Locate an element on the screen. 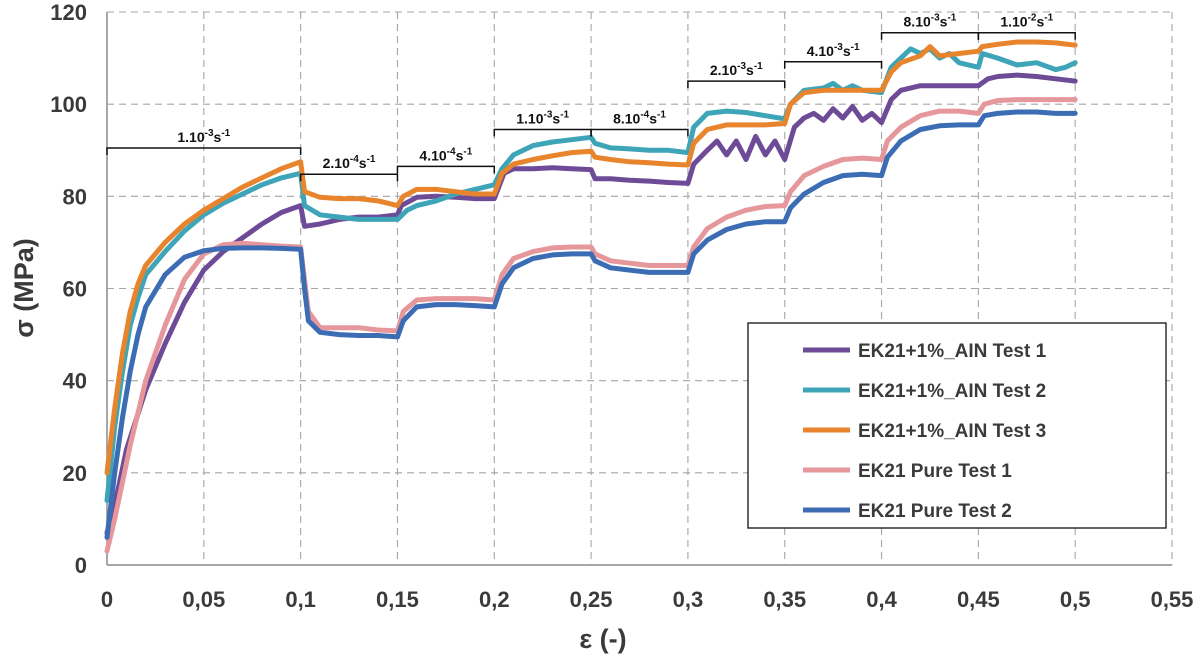  rate-label-1: 1.10-3s-1 is located at coordinates (203, 136).